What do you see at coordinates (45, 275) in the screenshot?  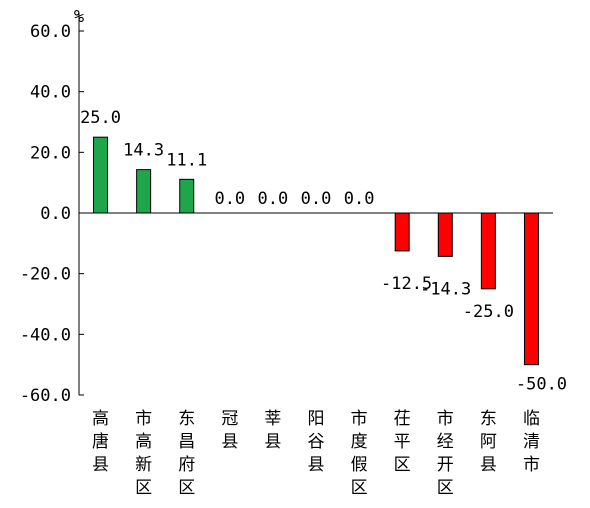 I see `y-tick-label: -20.0` at bounding box center [45, 275].